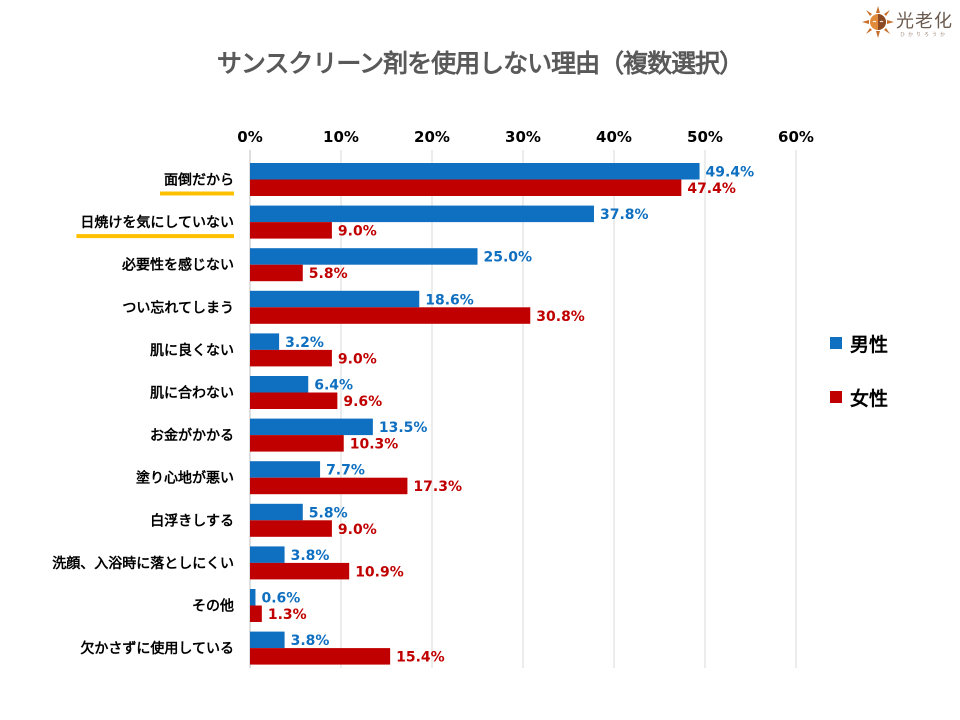 The width and height of the screenshot is (960, 720). I want to click on category-label: 洗顔、入浴時に落としにくい, so click(143, 563).